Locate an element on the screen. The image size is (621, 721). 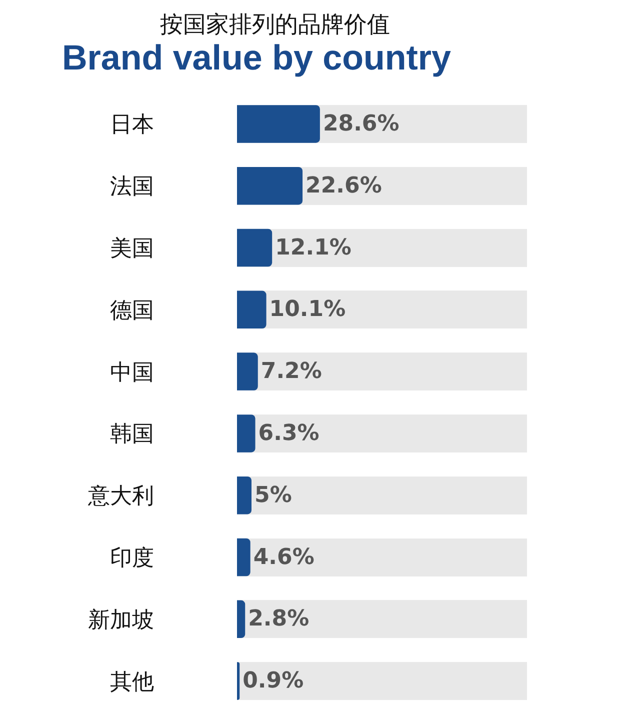
data-label: 5% is located at coordinates (273, 495).